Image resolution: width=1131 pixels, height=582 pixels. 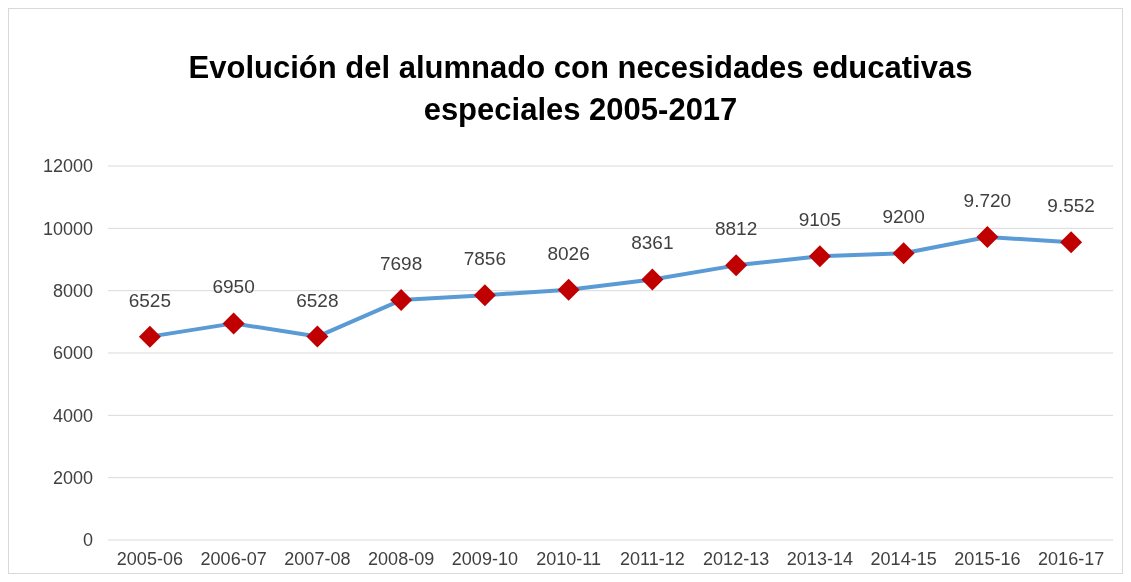 I want to click on y-tick-label: 0, so click(x=87, y=540).